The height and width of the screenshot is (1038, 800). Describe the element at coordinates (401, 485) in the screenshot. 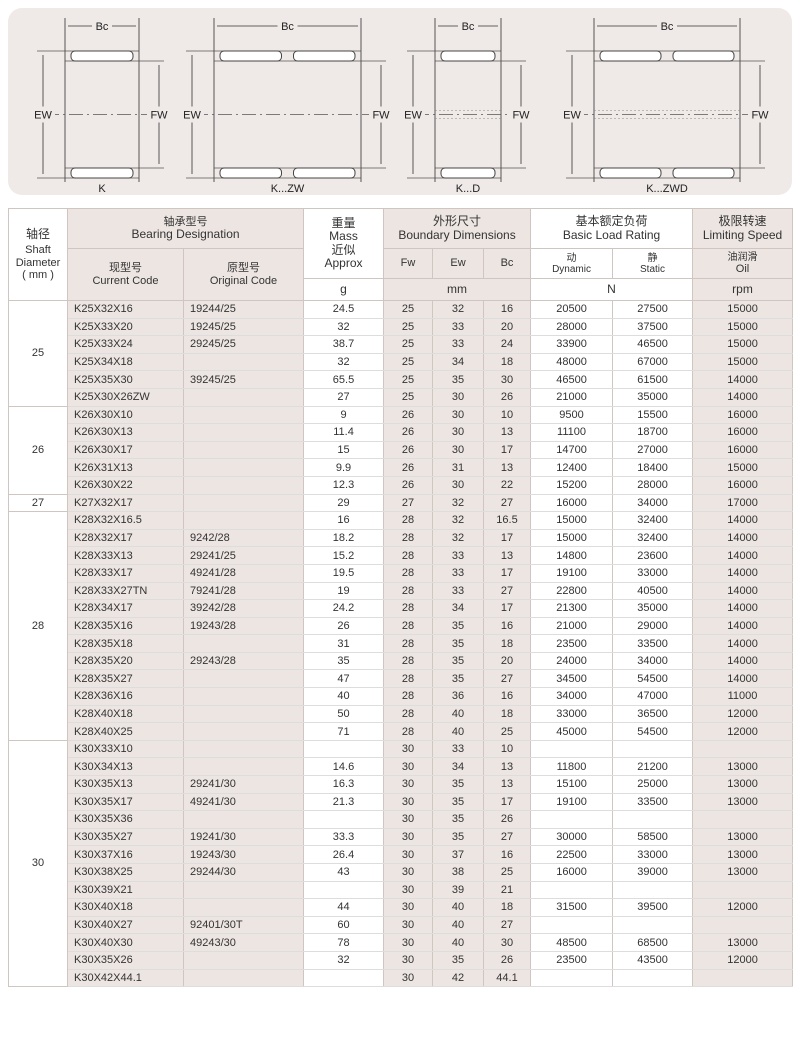

I see `table-row: K26X30X22 12.3 26 30 22 15200 28000 16000` at that location.